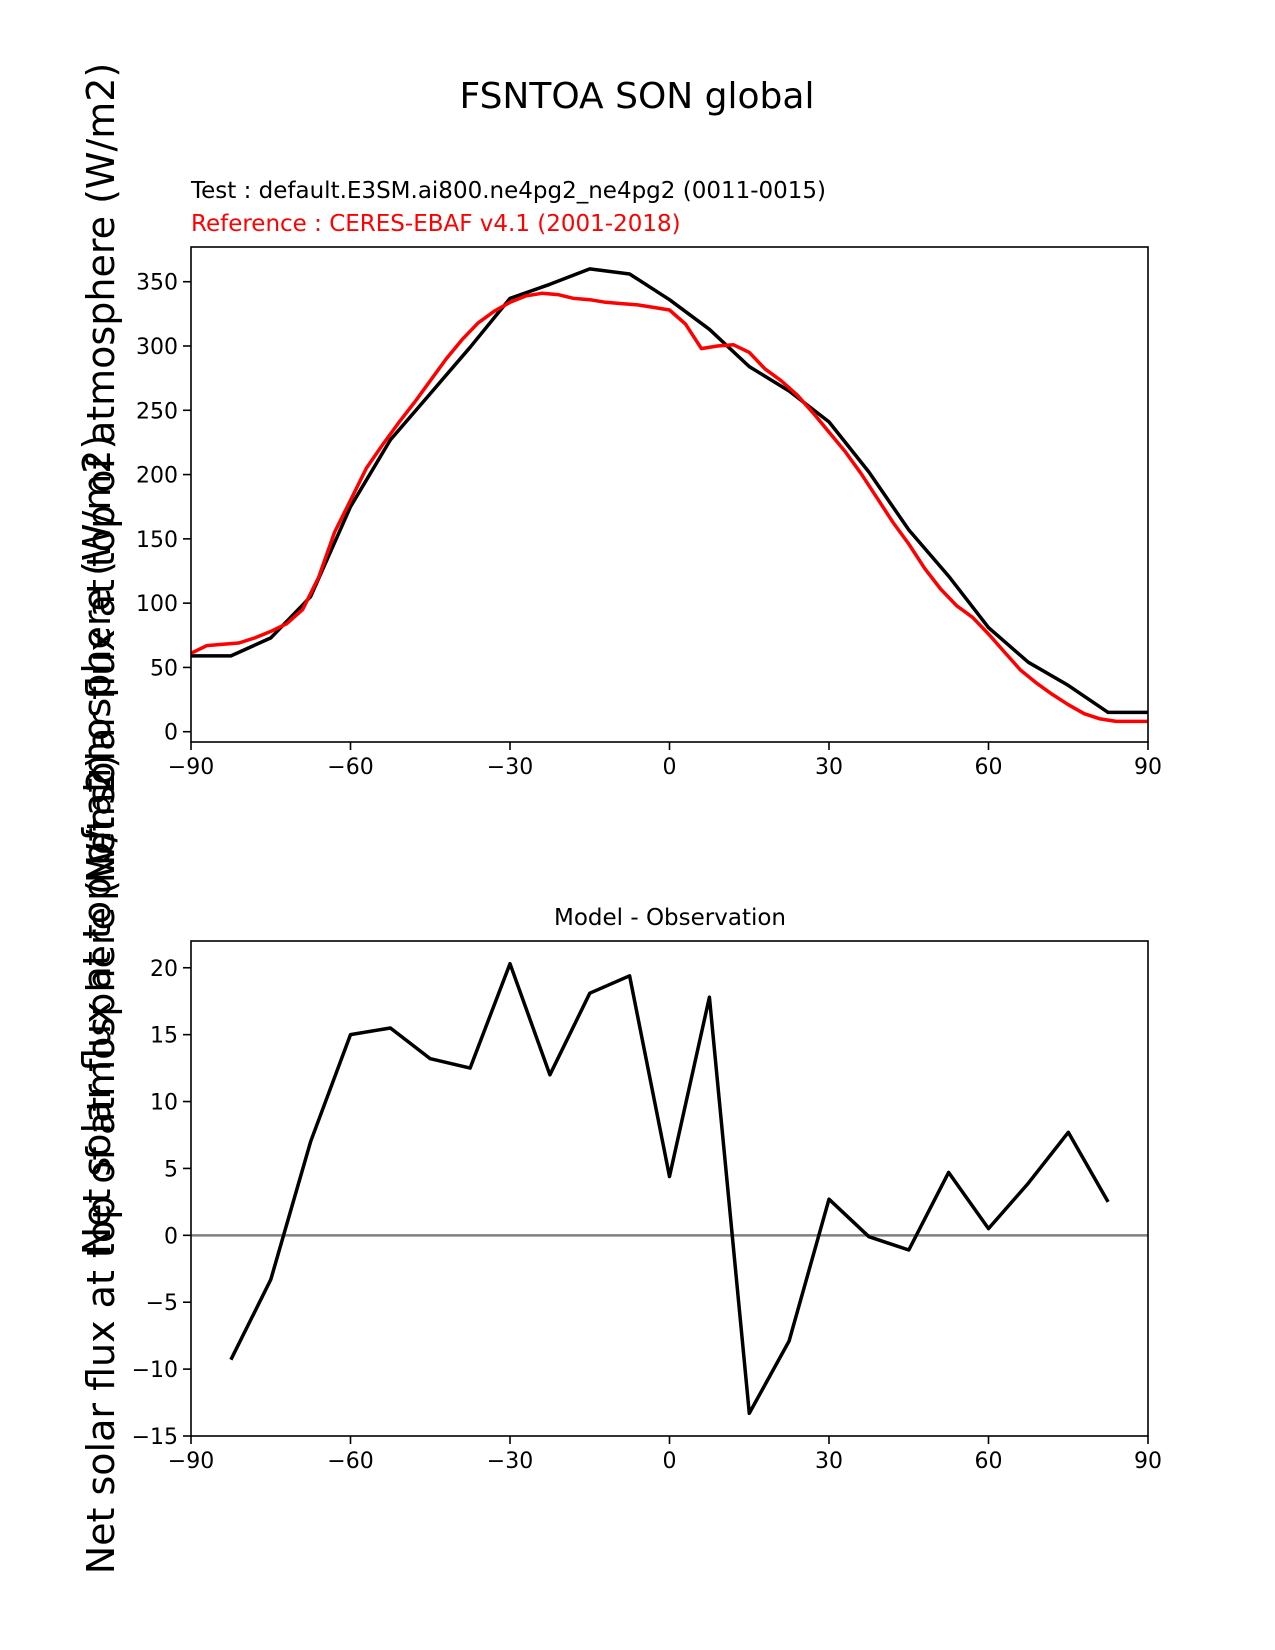 The image size is (1275, 1650). Describe the element at coordinates (164, 969) in the screenshot. I see `y-tick-label: 20` at that location.